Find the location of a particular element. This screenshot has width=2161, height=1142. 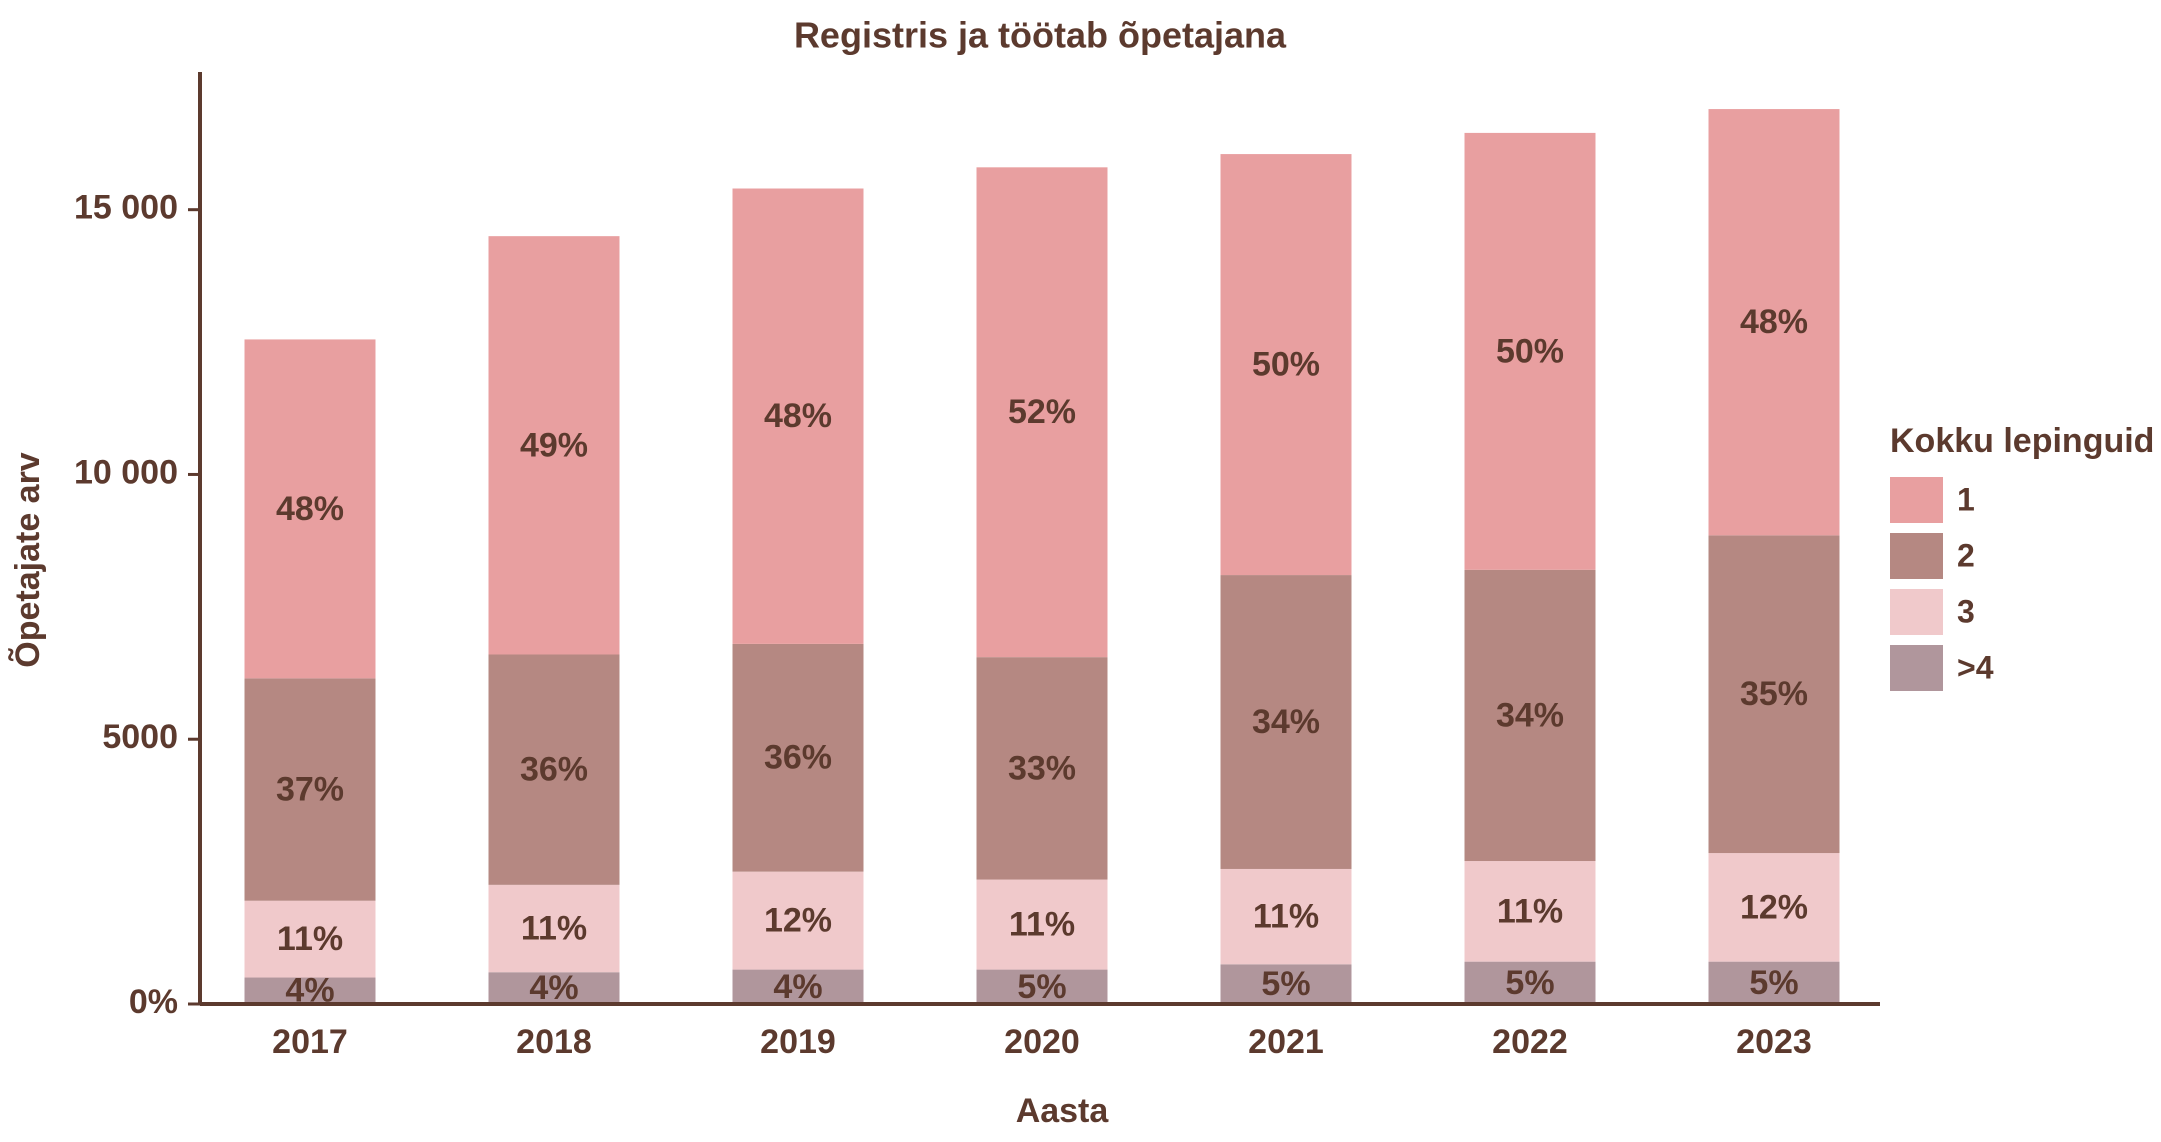

y-tick-label: 10 000 is located at coordinates (126, 472).